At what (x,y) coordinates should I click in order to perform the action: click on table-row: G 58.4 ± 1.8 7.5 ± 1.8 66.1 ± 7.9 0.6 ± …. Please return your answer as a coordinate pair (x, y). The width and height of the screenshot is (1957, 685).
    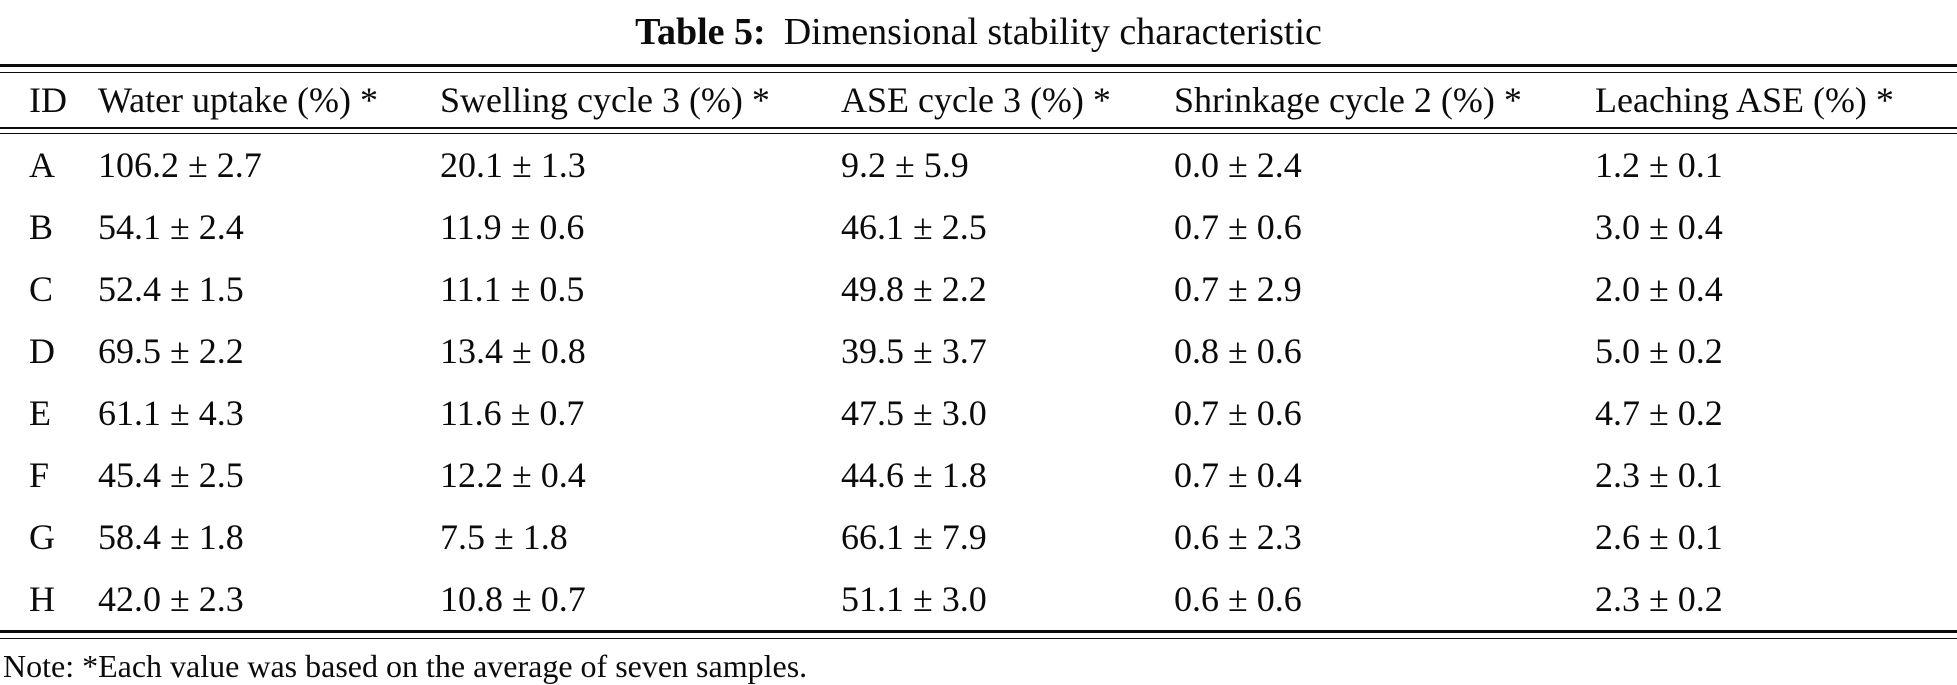
    Looking at the image, I should click on (978, 537).